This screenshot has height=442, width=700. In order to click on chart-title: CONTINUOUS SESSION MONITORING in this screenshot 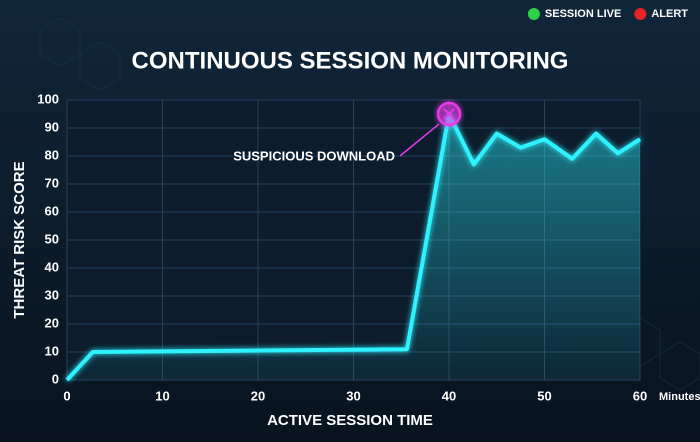, I will do `click(350, 60)`.